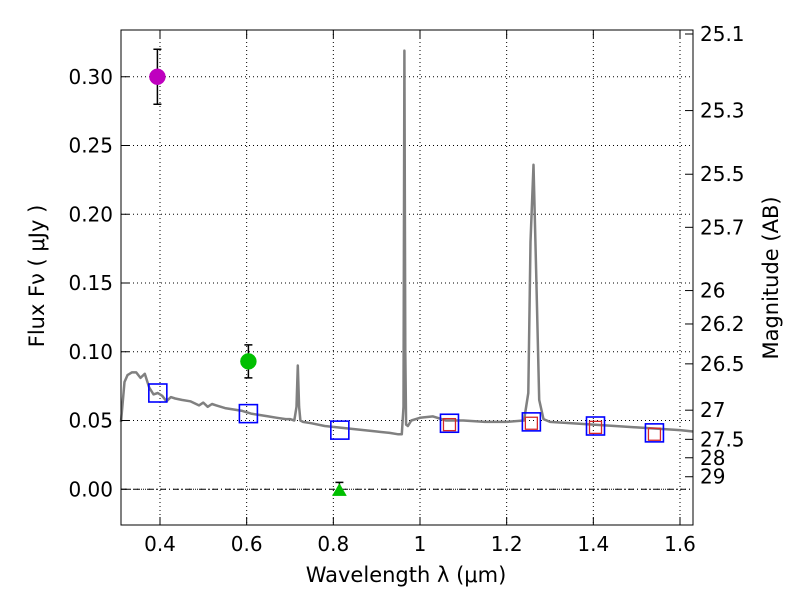 The width and height of the screenshot is (800, 600). What do you see at coordinates (722, 324) in the screenshot?
I see `right-tick-label: 26.2` at bounding box center [722, 324].